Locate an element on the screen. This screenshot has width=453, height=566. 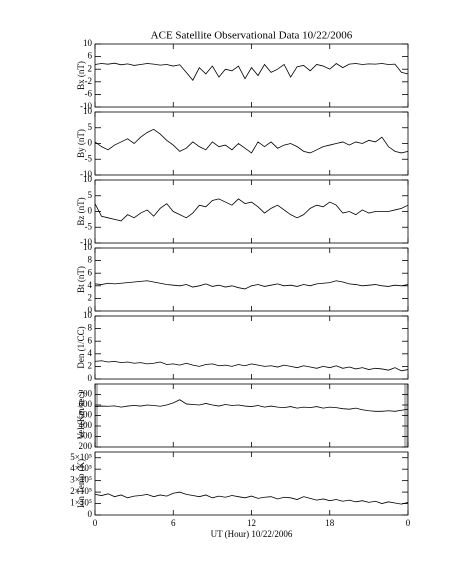
y-tick-label: 5×10⁵ is located at coordinates (81, 457).